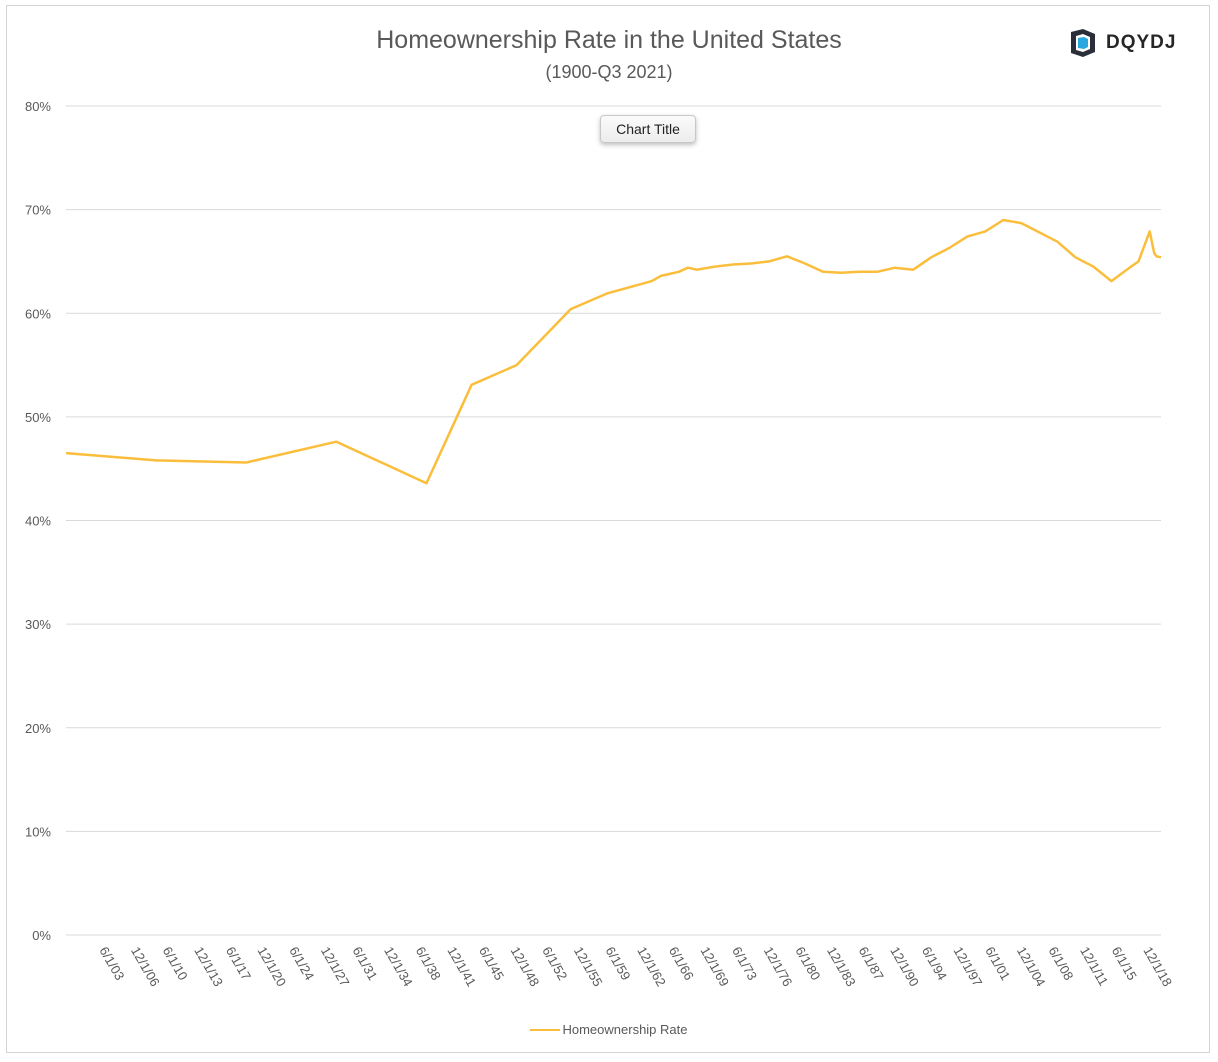  What do you see at coordinates (968, 966) in the screenshot?
I see `x-tick-label: 12/1/97` at bounding box center [968, 966].